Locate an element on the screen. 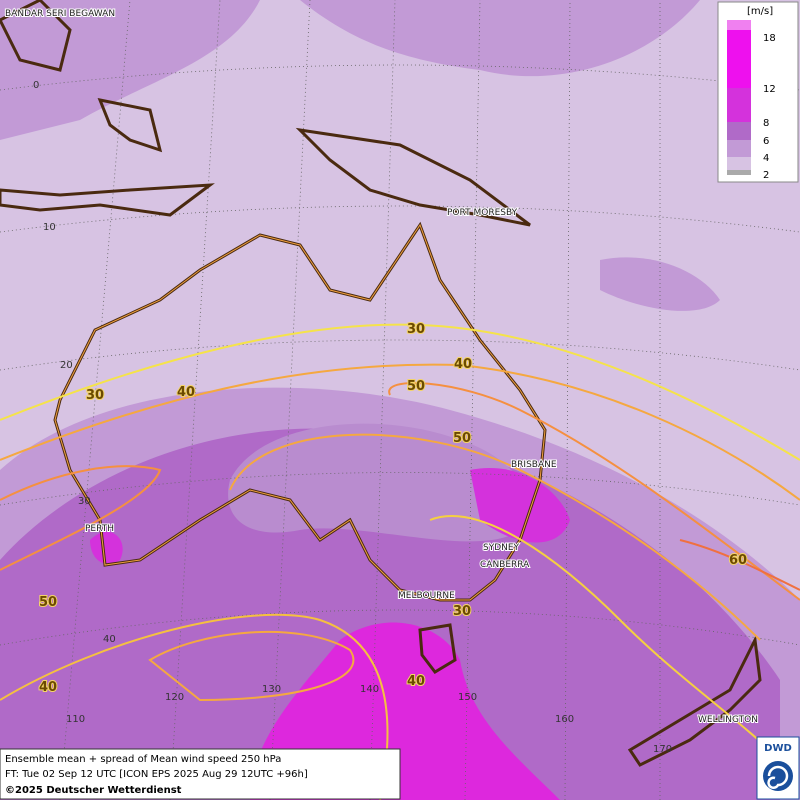  footer-box is located at coordinates (200, 774).